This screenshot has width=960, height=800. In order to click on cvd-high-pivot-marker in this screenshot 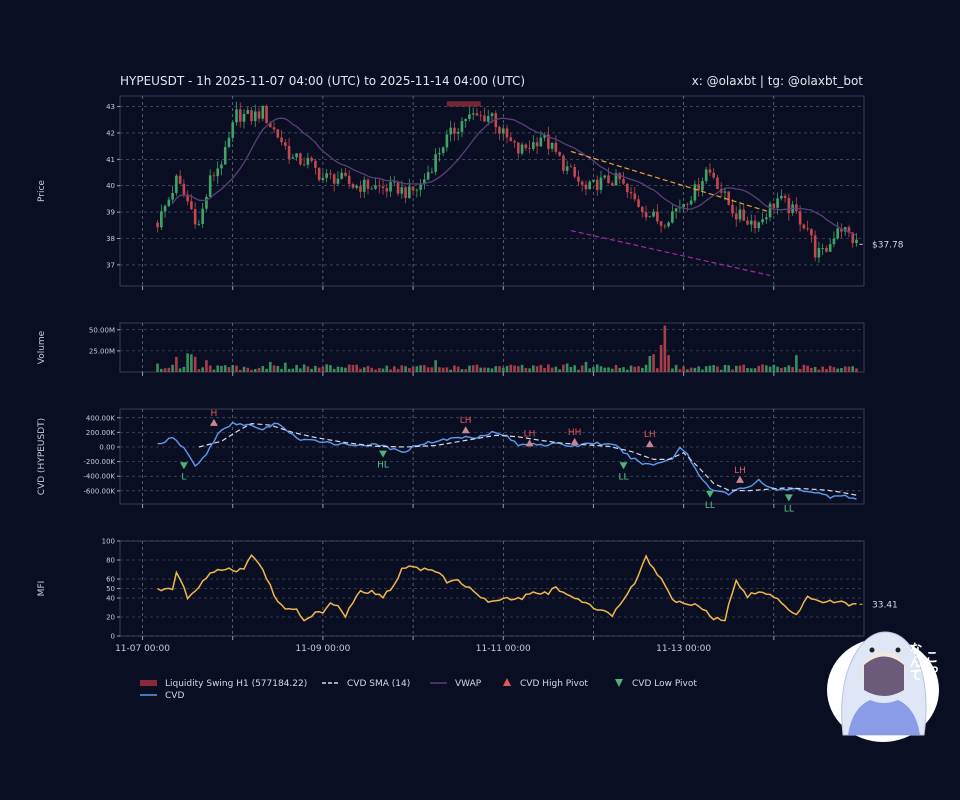, I will do `click(213, 422)`.